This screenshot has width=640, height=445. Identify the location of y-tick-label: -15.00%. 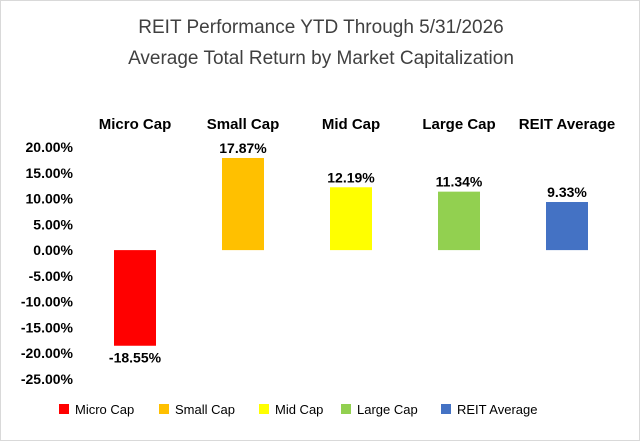
(47, 327).